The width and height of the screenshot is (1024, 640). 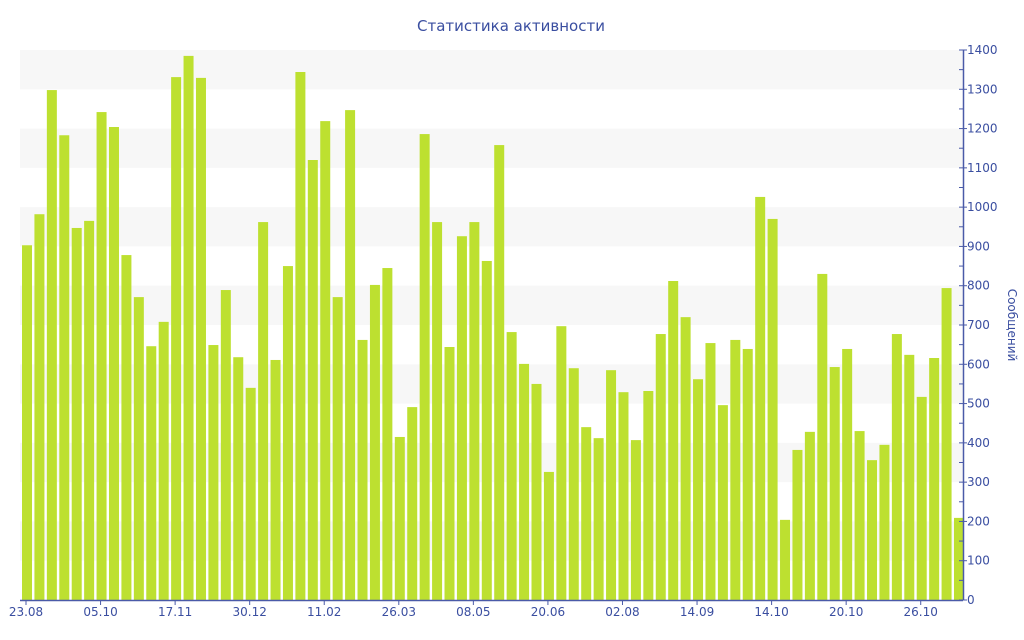 I want to click on x-tick-label: 23.08, so click(x=26, y=612).